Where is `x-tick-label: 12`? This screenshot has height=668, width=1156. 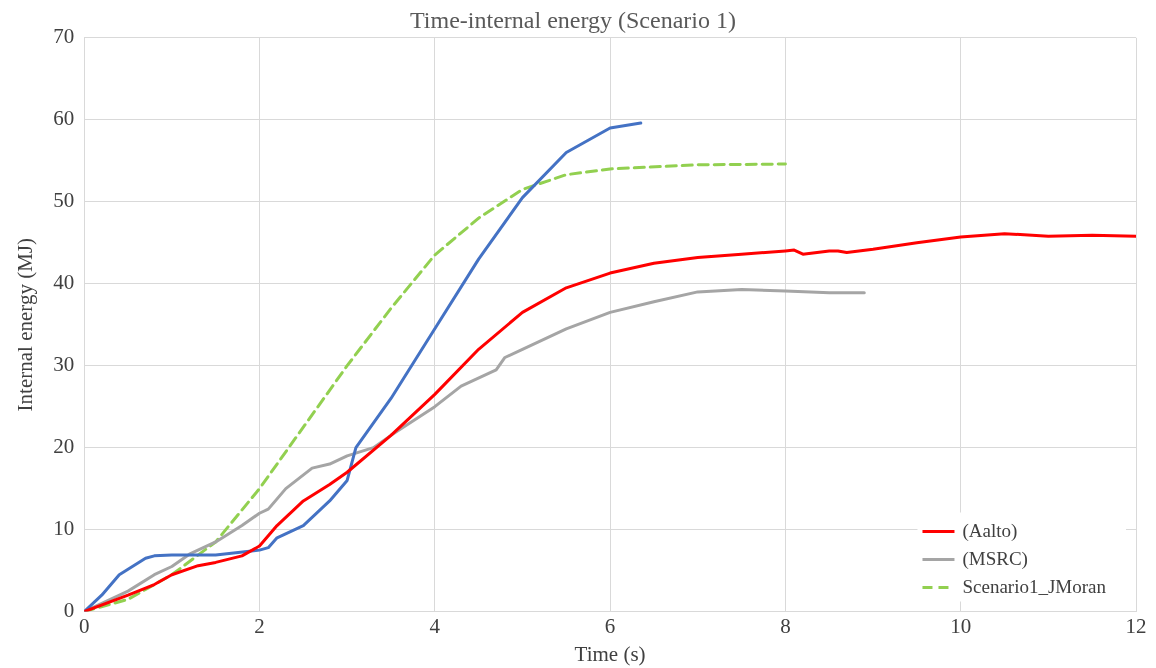
x-tick-label: 12 is located at coordinates (1136, 625).